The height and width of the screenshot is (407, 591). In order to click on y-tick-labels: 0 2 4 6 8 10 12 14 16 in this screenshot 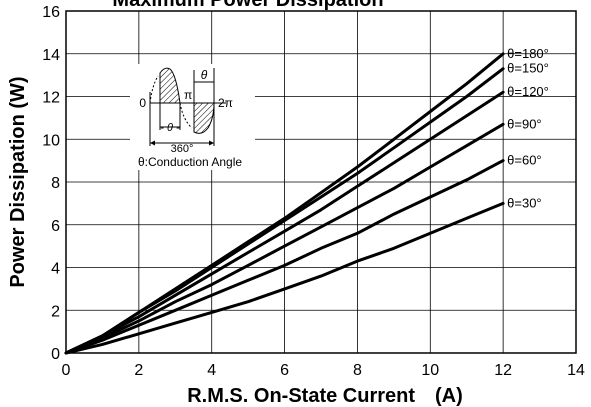, I will do `click(51, 183)`.